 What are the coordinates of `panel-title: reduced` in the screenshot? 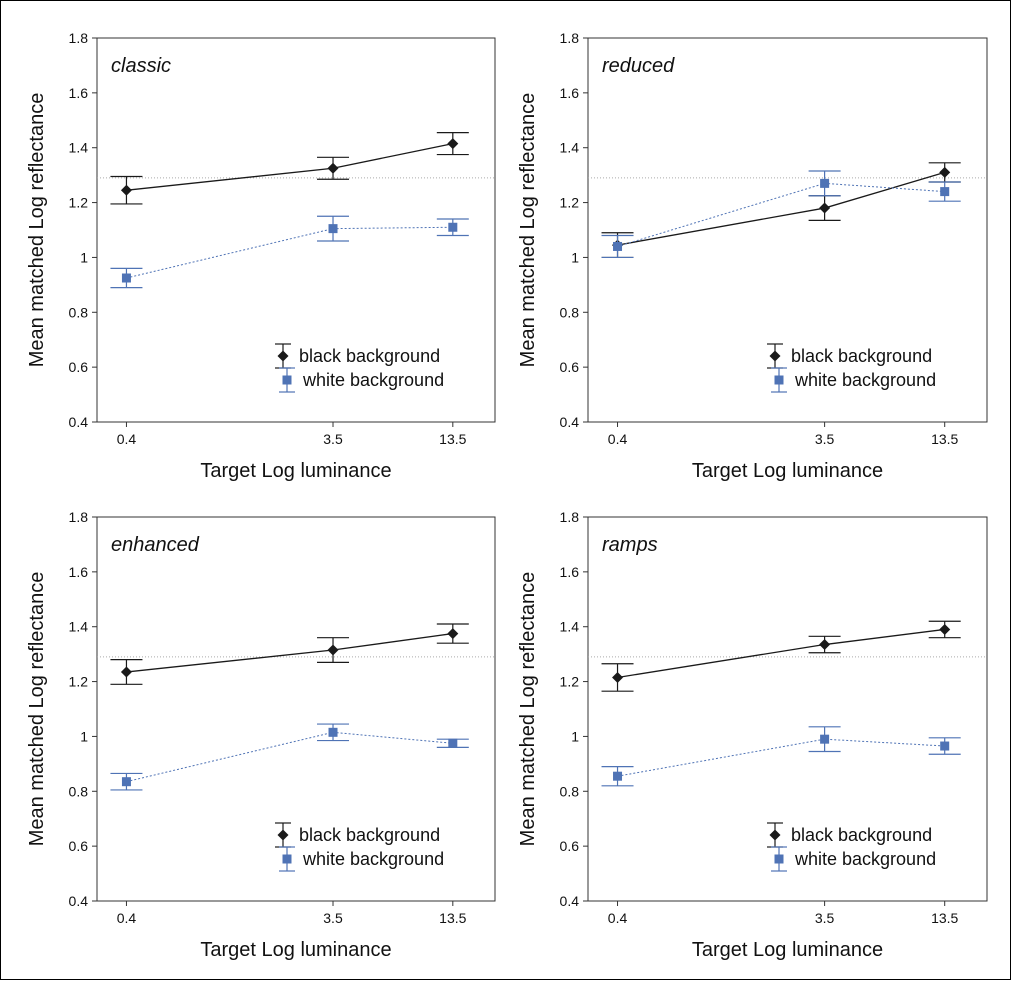 It's located at (638, 66).